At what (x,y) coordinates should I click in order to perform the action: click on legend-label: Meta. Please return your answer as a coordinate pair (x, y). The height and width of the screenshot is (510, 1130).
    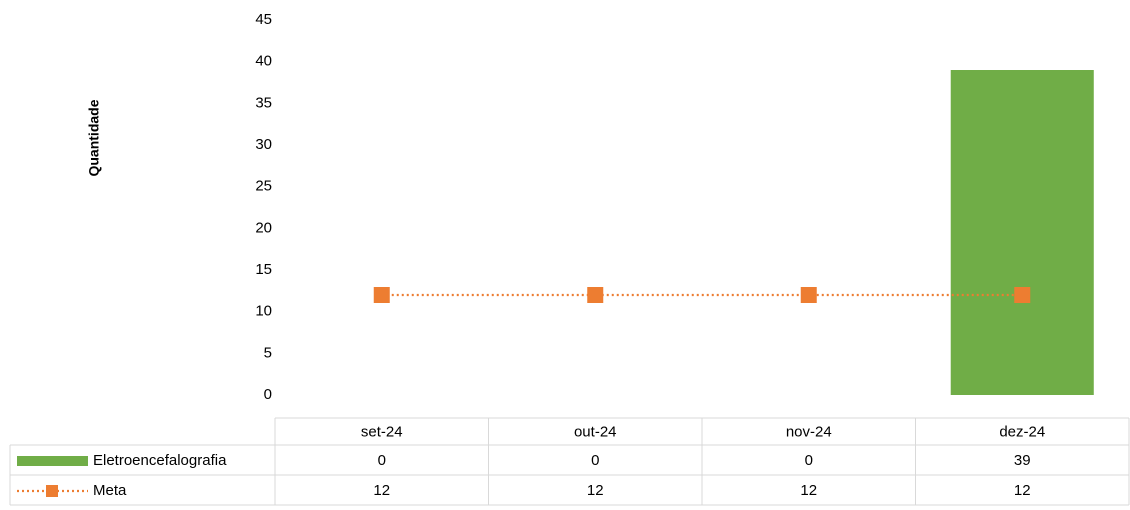
    Looking at the image, I should click on (110, 490).